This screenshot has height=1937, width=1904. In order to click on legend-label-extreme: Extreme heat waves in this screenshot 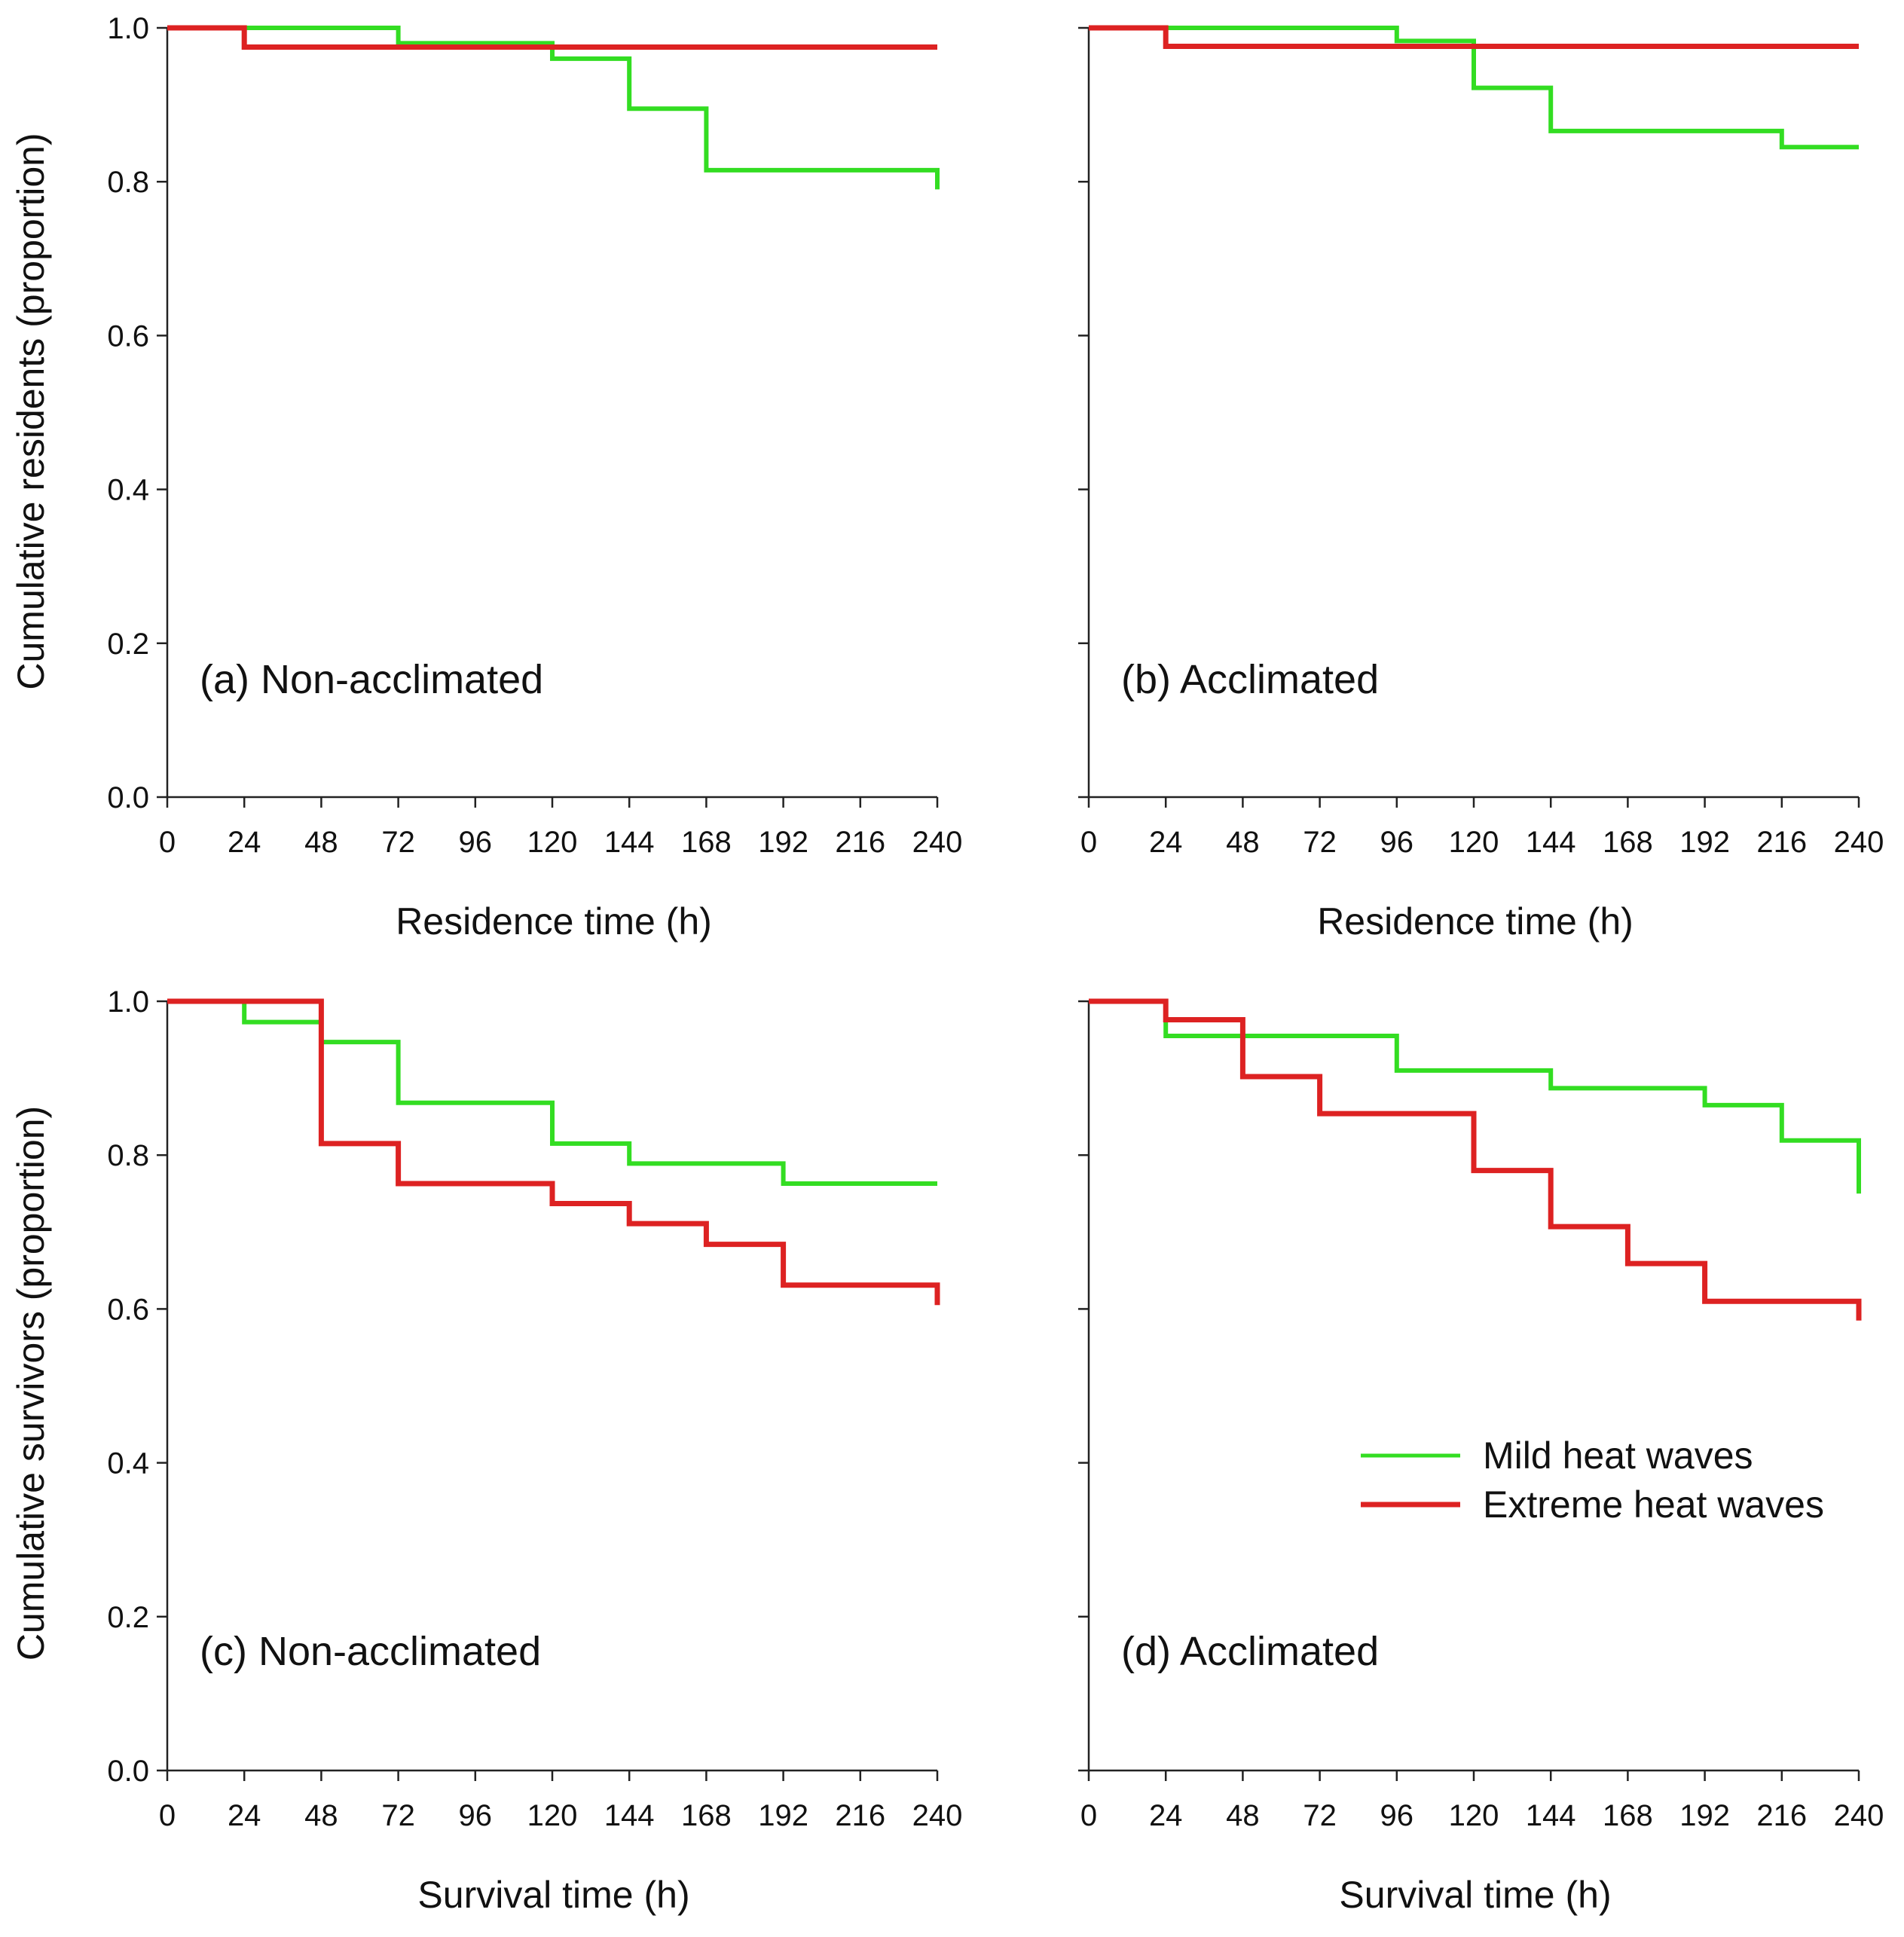, I will do `click(1653, 1504)`.